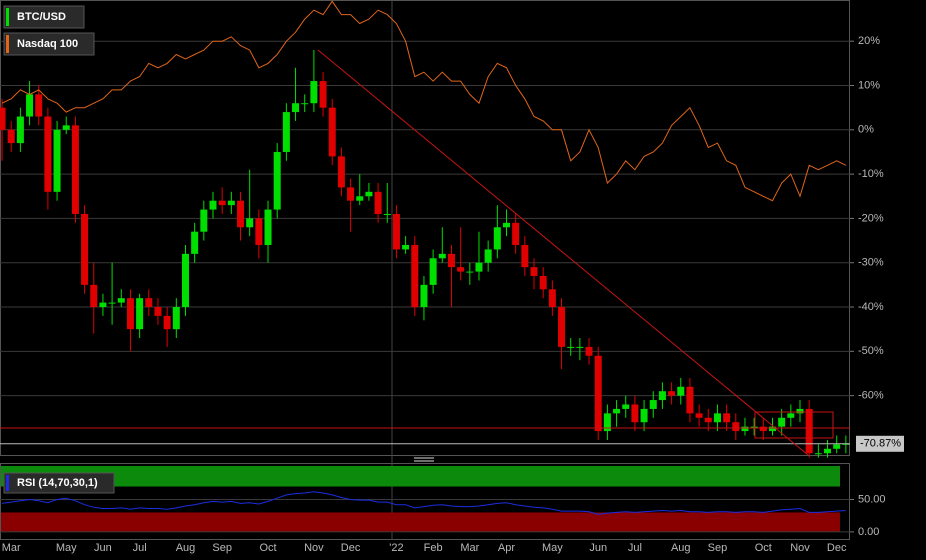 Image resolution: width=926 pixels, height=560 pixels. Describe the element at coordinates (794, 425) in the screenshot. I see `drawn-rectangle` at that location.